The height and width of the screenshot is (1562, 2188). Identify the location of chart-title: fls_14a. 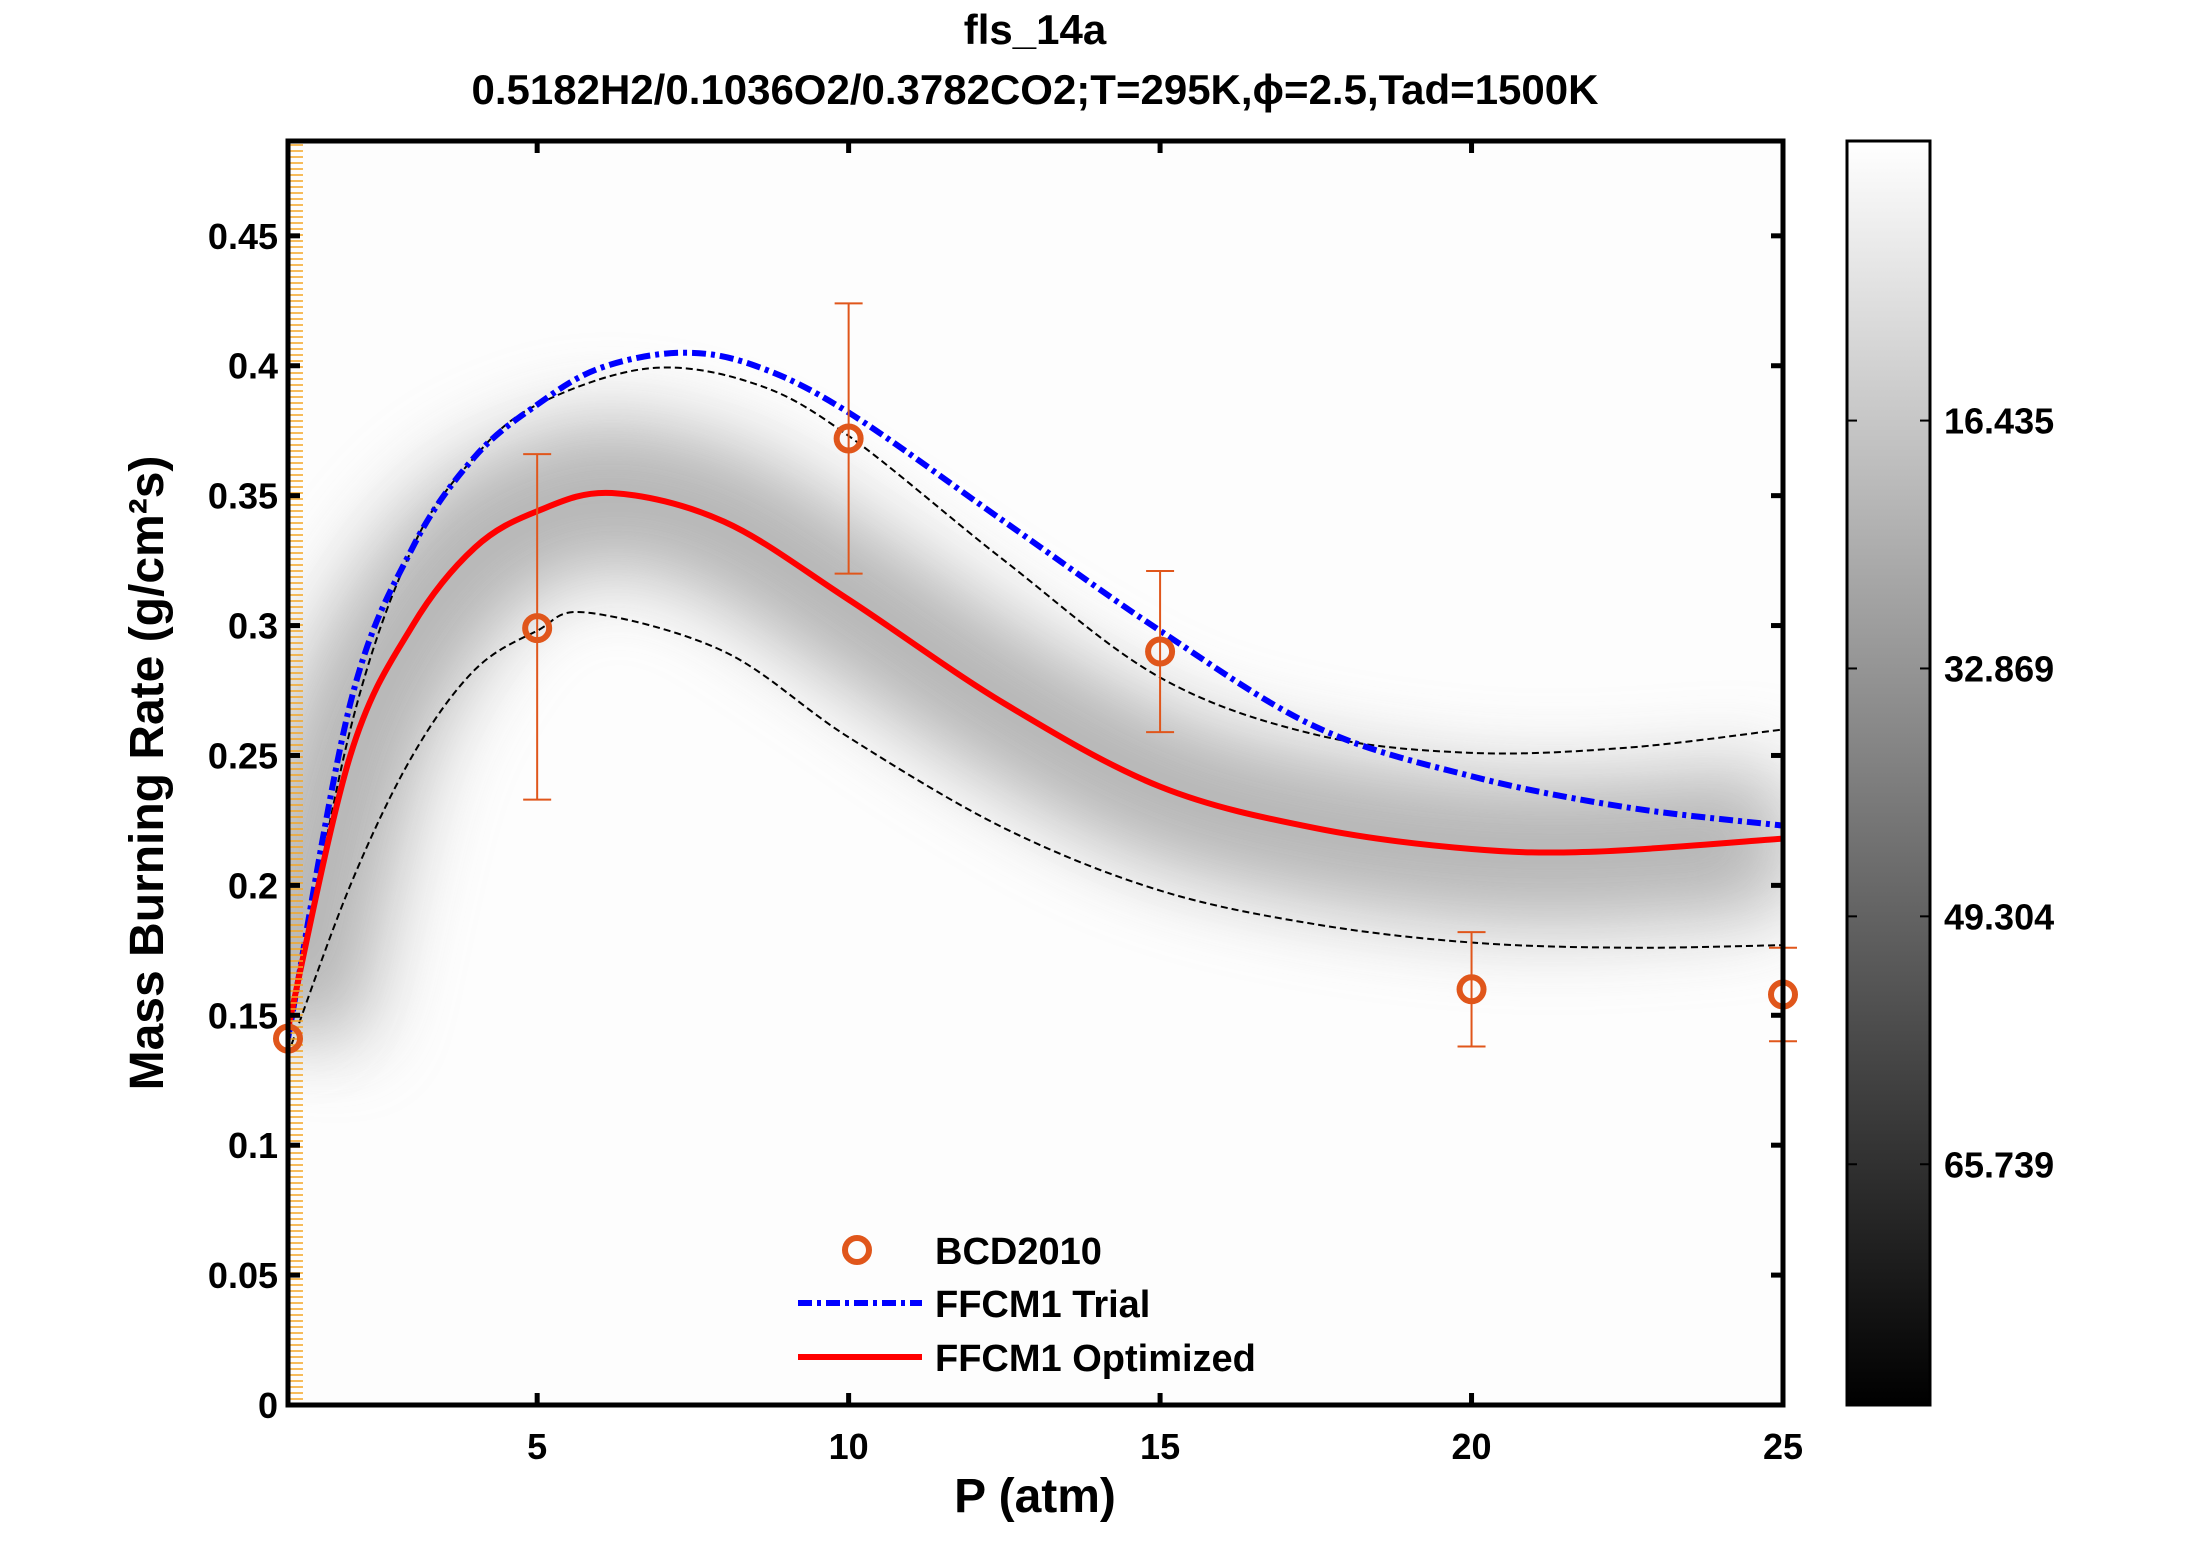
(1035, 29).